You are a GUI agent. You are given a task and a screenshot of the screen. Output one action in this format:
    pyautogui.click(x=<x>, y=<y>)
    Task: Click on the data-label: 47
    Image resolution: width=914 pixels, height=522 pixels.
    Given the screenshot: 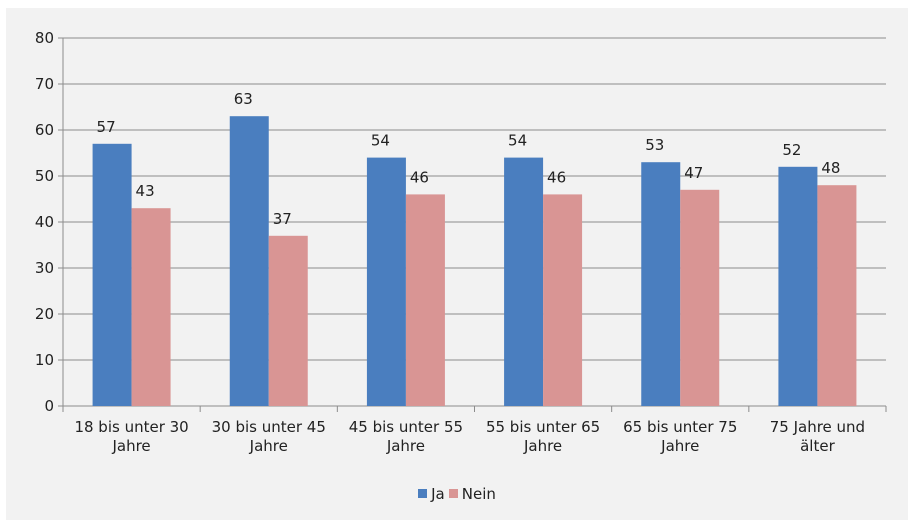 What is the action you would take?
    pyautogui.click(x=693, y=173)
    